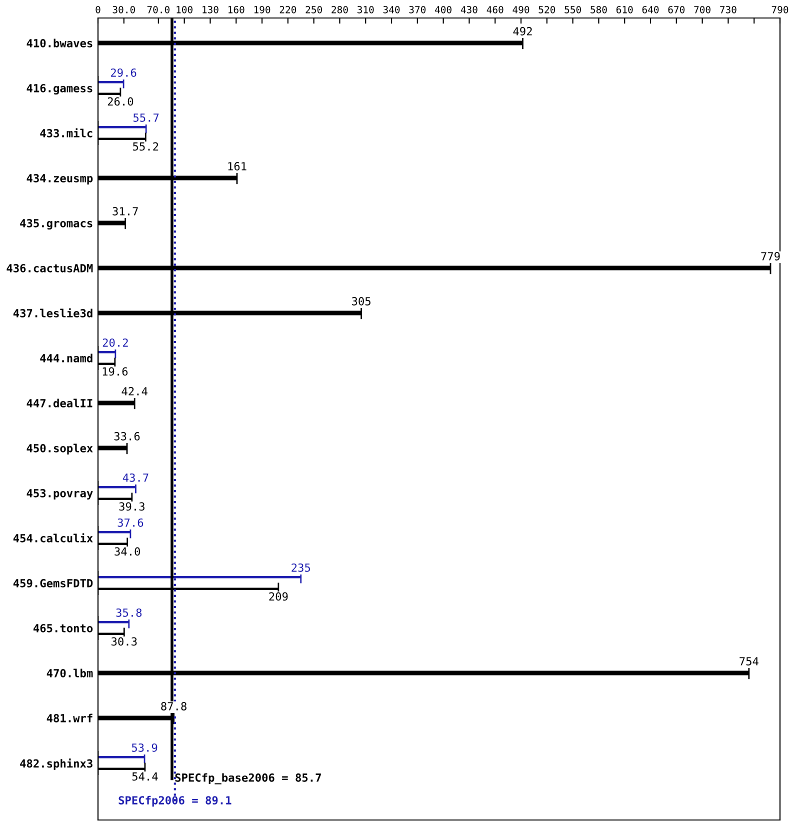 The height and width of the screenshot is (831, 799). What do you see at coordinates (175, 801) in the screenshot?
I see `ref-line-label: SPECfp2006 = 89.1` at bounding box center [175, 801].